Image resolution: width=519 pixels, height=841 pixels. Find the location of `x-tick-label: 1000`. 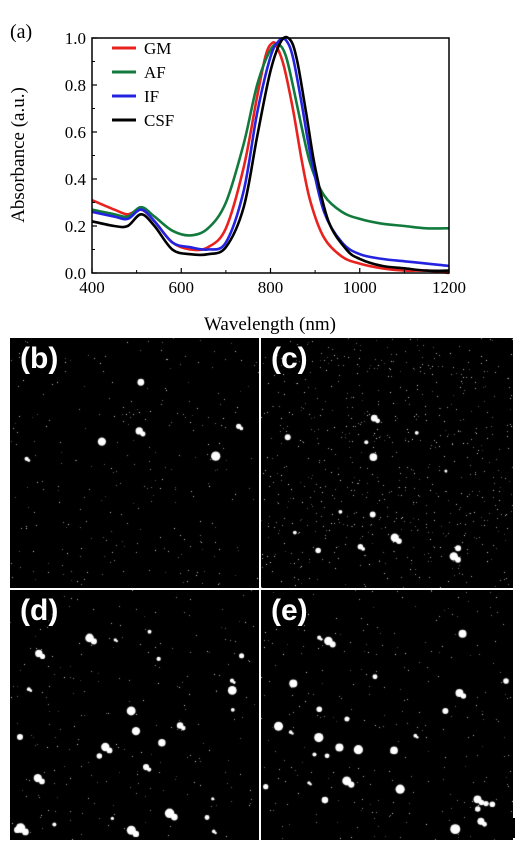

x-tick-label: 1000 is located at coordinates (360, 287).